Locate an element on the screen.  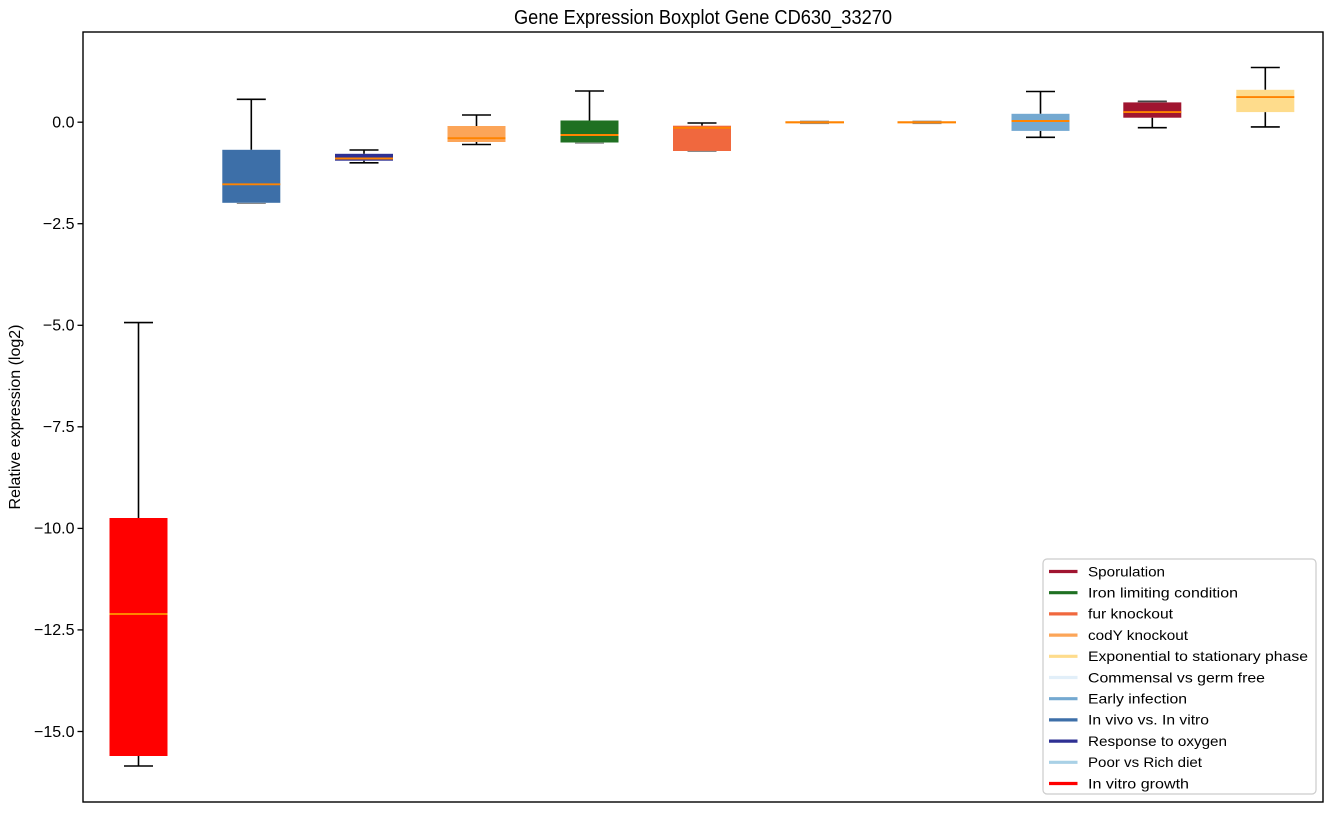
svg-text:Gene Expression Boxplot Gene C: Gene Expression Boxplot Gene CD630_33270 is located at coordinates (703, 18).